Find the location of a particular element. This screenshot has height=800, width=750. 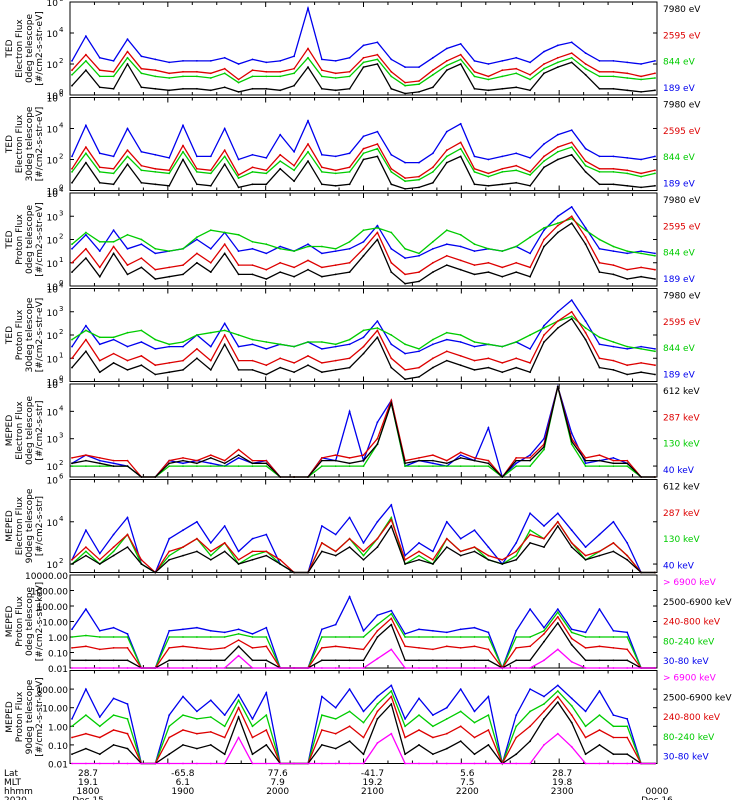

legend-label: 189 eV is located at coordinates (679, 185).